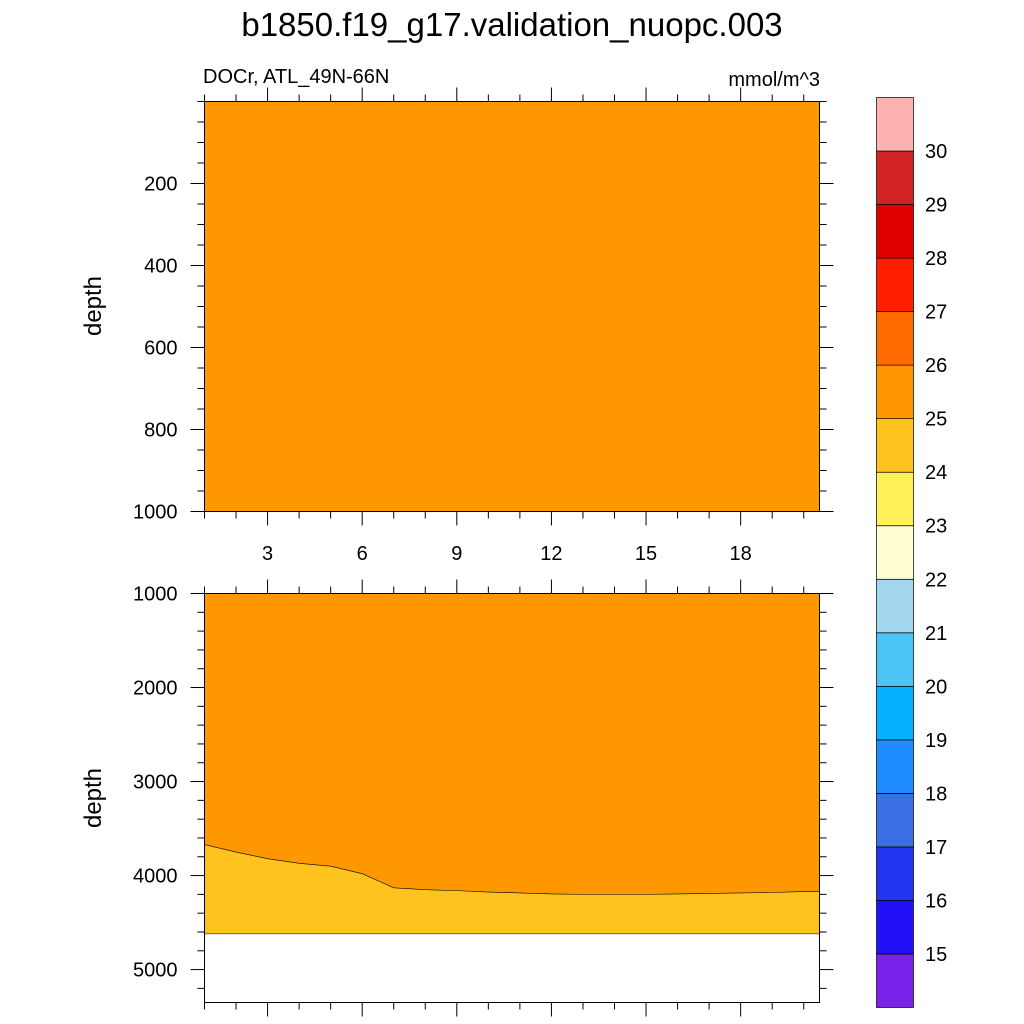  Describe the element at coordinates (93, 798) in the screenshot. I see `lower-y-axis-label: depth` at that location.